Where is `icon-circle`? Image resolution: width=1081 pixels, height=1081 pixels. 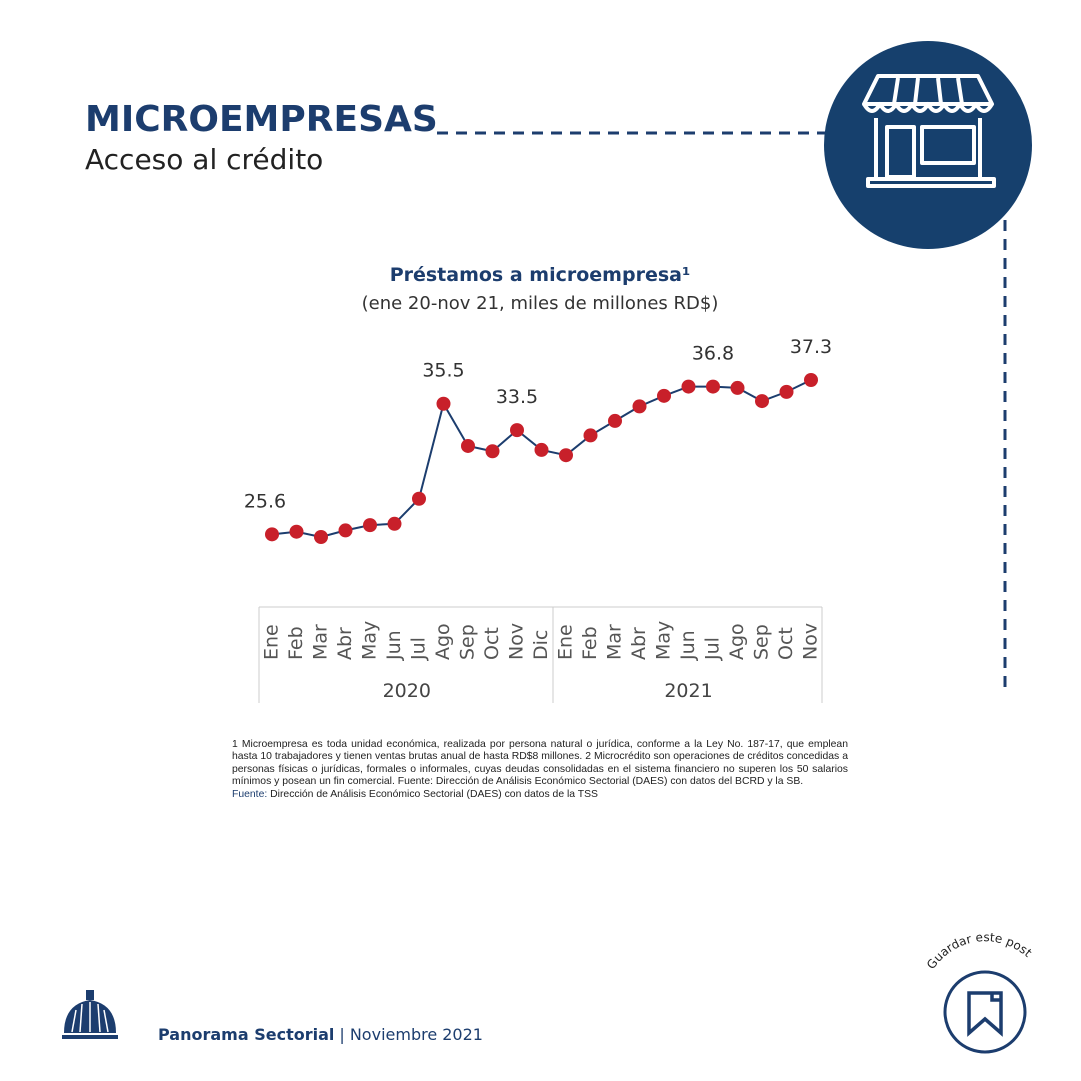 icon-circle is located at coordinates (928, 145).